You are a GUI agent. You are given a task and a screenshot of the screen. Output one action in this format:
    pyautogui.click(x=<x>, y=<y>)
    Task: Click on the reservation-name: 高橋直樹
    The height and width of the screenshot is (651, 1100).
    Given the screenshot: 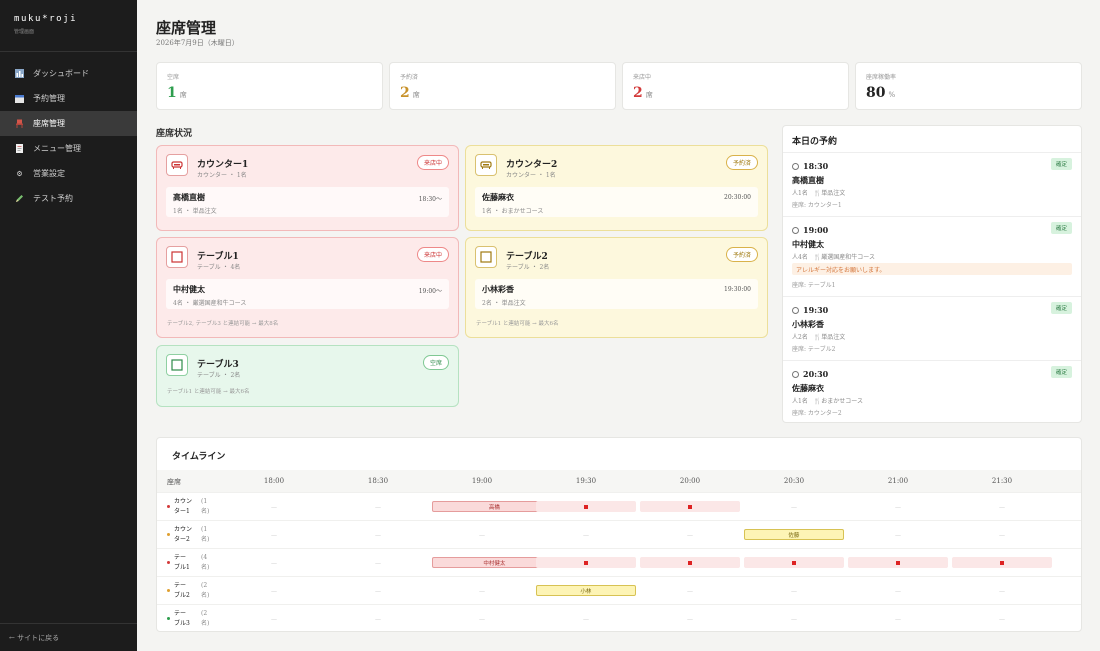 What is the action you would take?
    pyautogui.click(x=808, y=180)
    